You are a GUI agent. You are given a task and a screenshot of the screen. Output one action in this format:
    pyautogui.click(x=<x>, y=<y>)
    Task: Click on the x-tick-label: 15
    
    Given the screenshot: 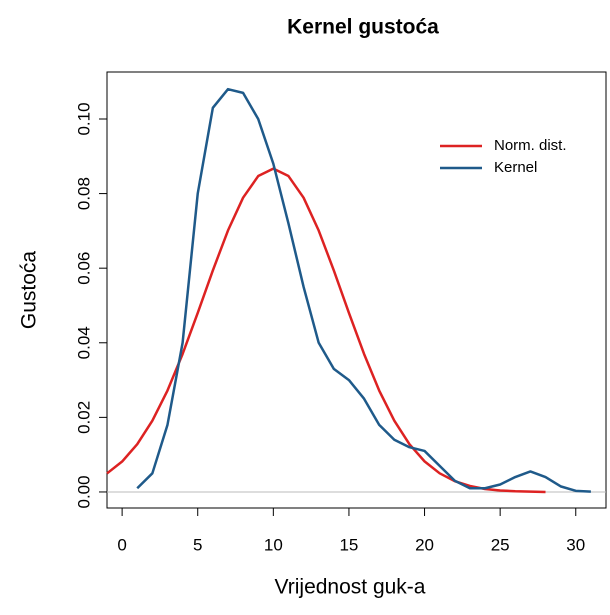 What is the action you would take?
    pyautogui.click(x=348, y=544)
    